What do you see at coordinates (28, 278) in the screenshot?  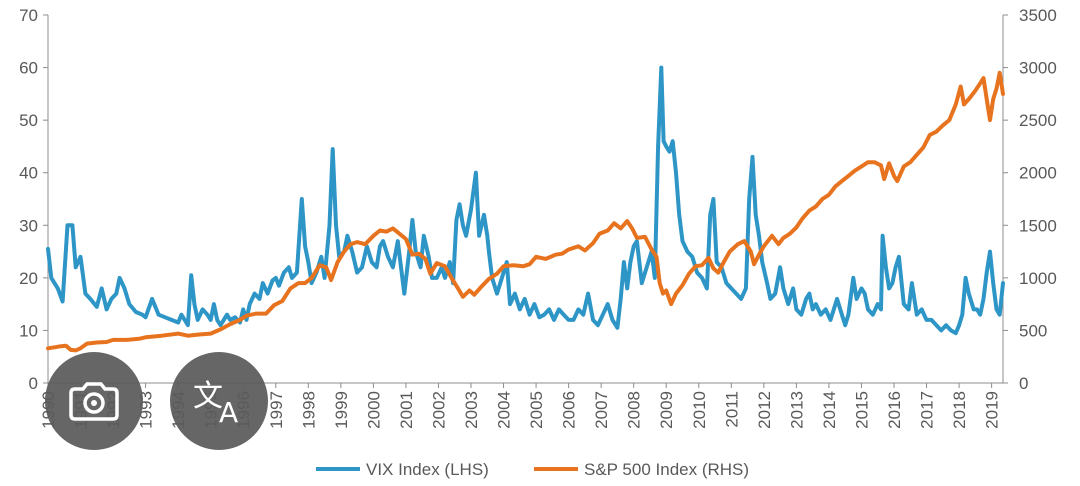 I see `left-tick-label: 20` at bounding box center [28, 278].